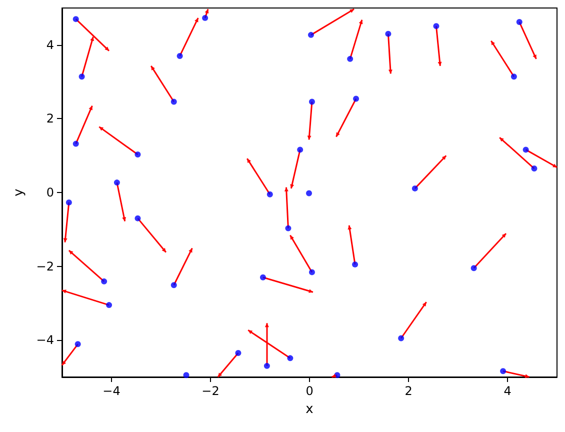 This screenshot has height=432, width=565. I want to click on y-tick-label: 0, so click(50, 193).